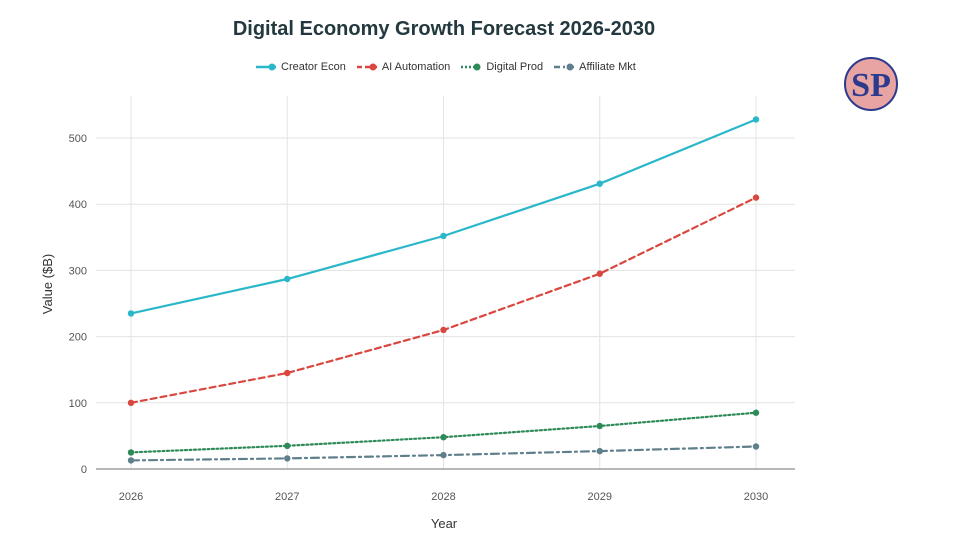 The image size is (960, 540). What do you see at coordinates (471, 67) in the screenshot?
I see `legend-swatch-digital-prod` at bounding box center [471, 67].